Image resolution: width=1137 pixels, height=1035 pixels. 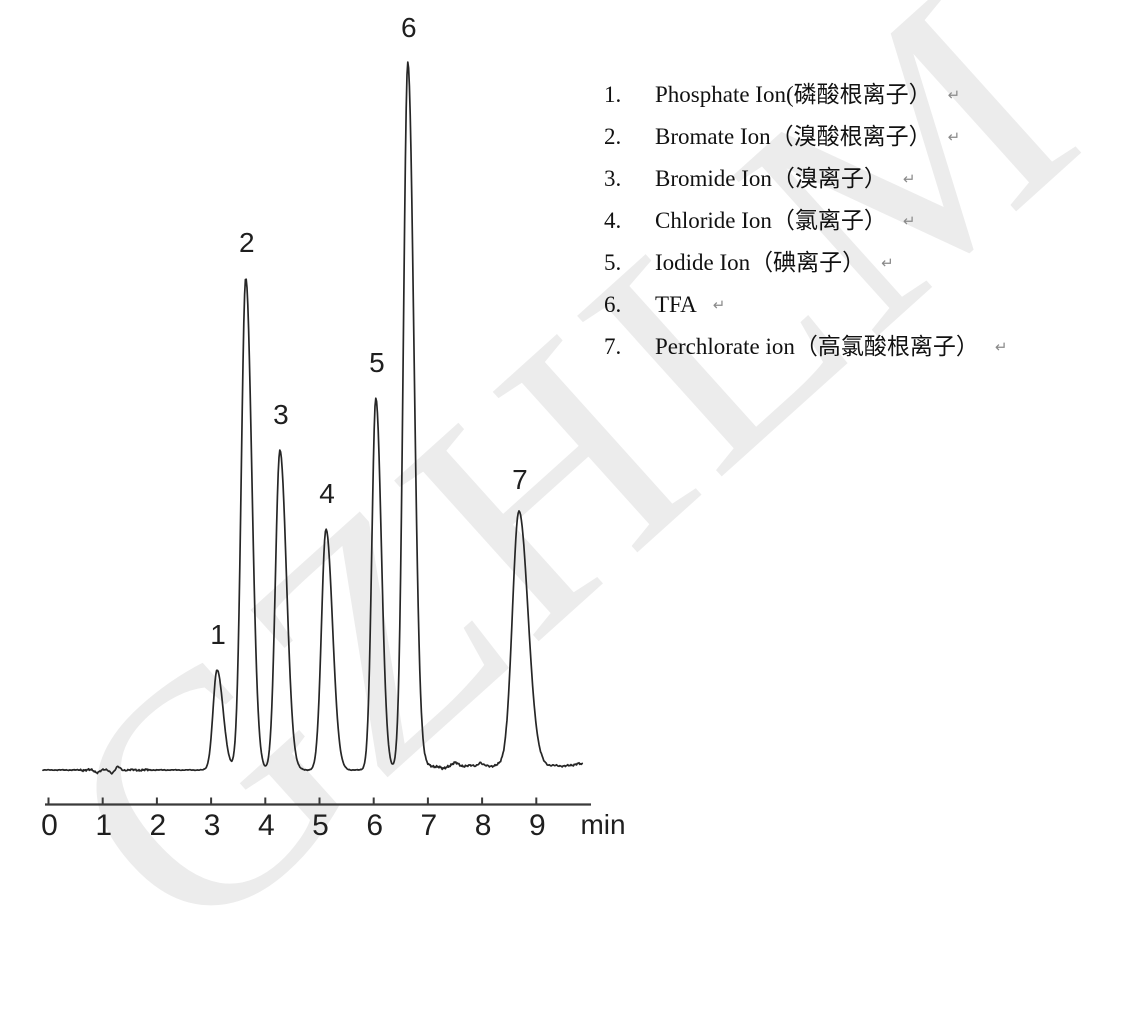 I want to click on x-axis-tick-label: 0, so click(x=49, y=825).